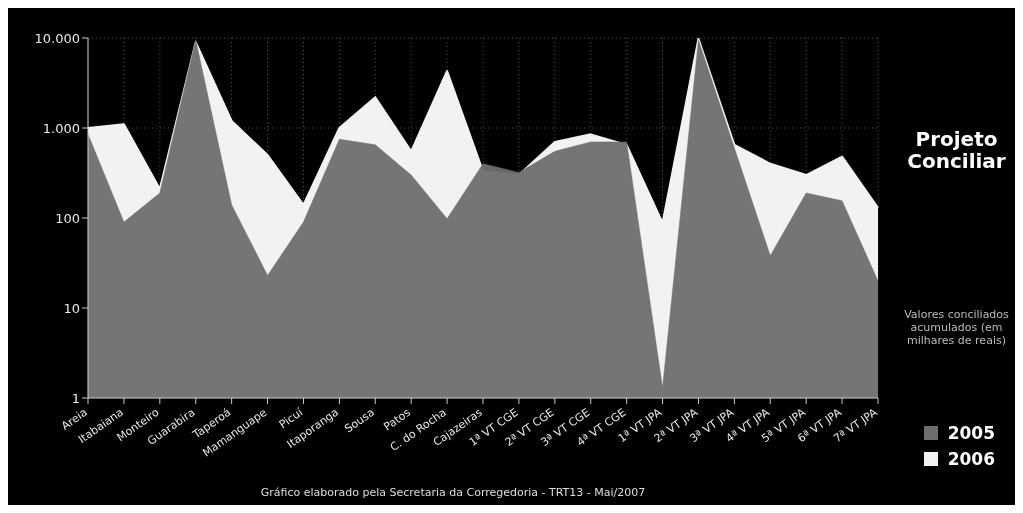 The height and width of the screenshot is (513, 1023). I want to click on legend-label: 2005, so click(971, 433).